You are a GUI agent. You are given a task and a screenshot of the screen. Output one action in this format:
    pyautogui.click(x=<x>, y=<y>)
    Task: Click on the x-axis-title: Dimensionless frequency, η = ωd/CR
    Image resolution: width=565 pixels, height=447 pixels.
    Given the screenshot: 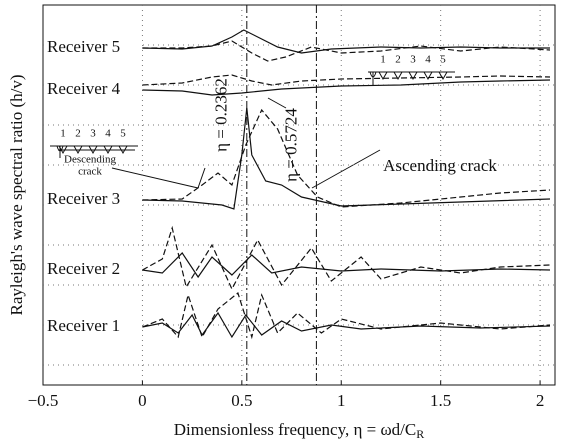 What is the action you would take?
    pyautogui.click(x=299, y=430)
    